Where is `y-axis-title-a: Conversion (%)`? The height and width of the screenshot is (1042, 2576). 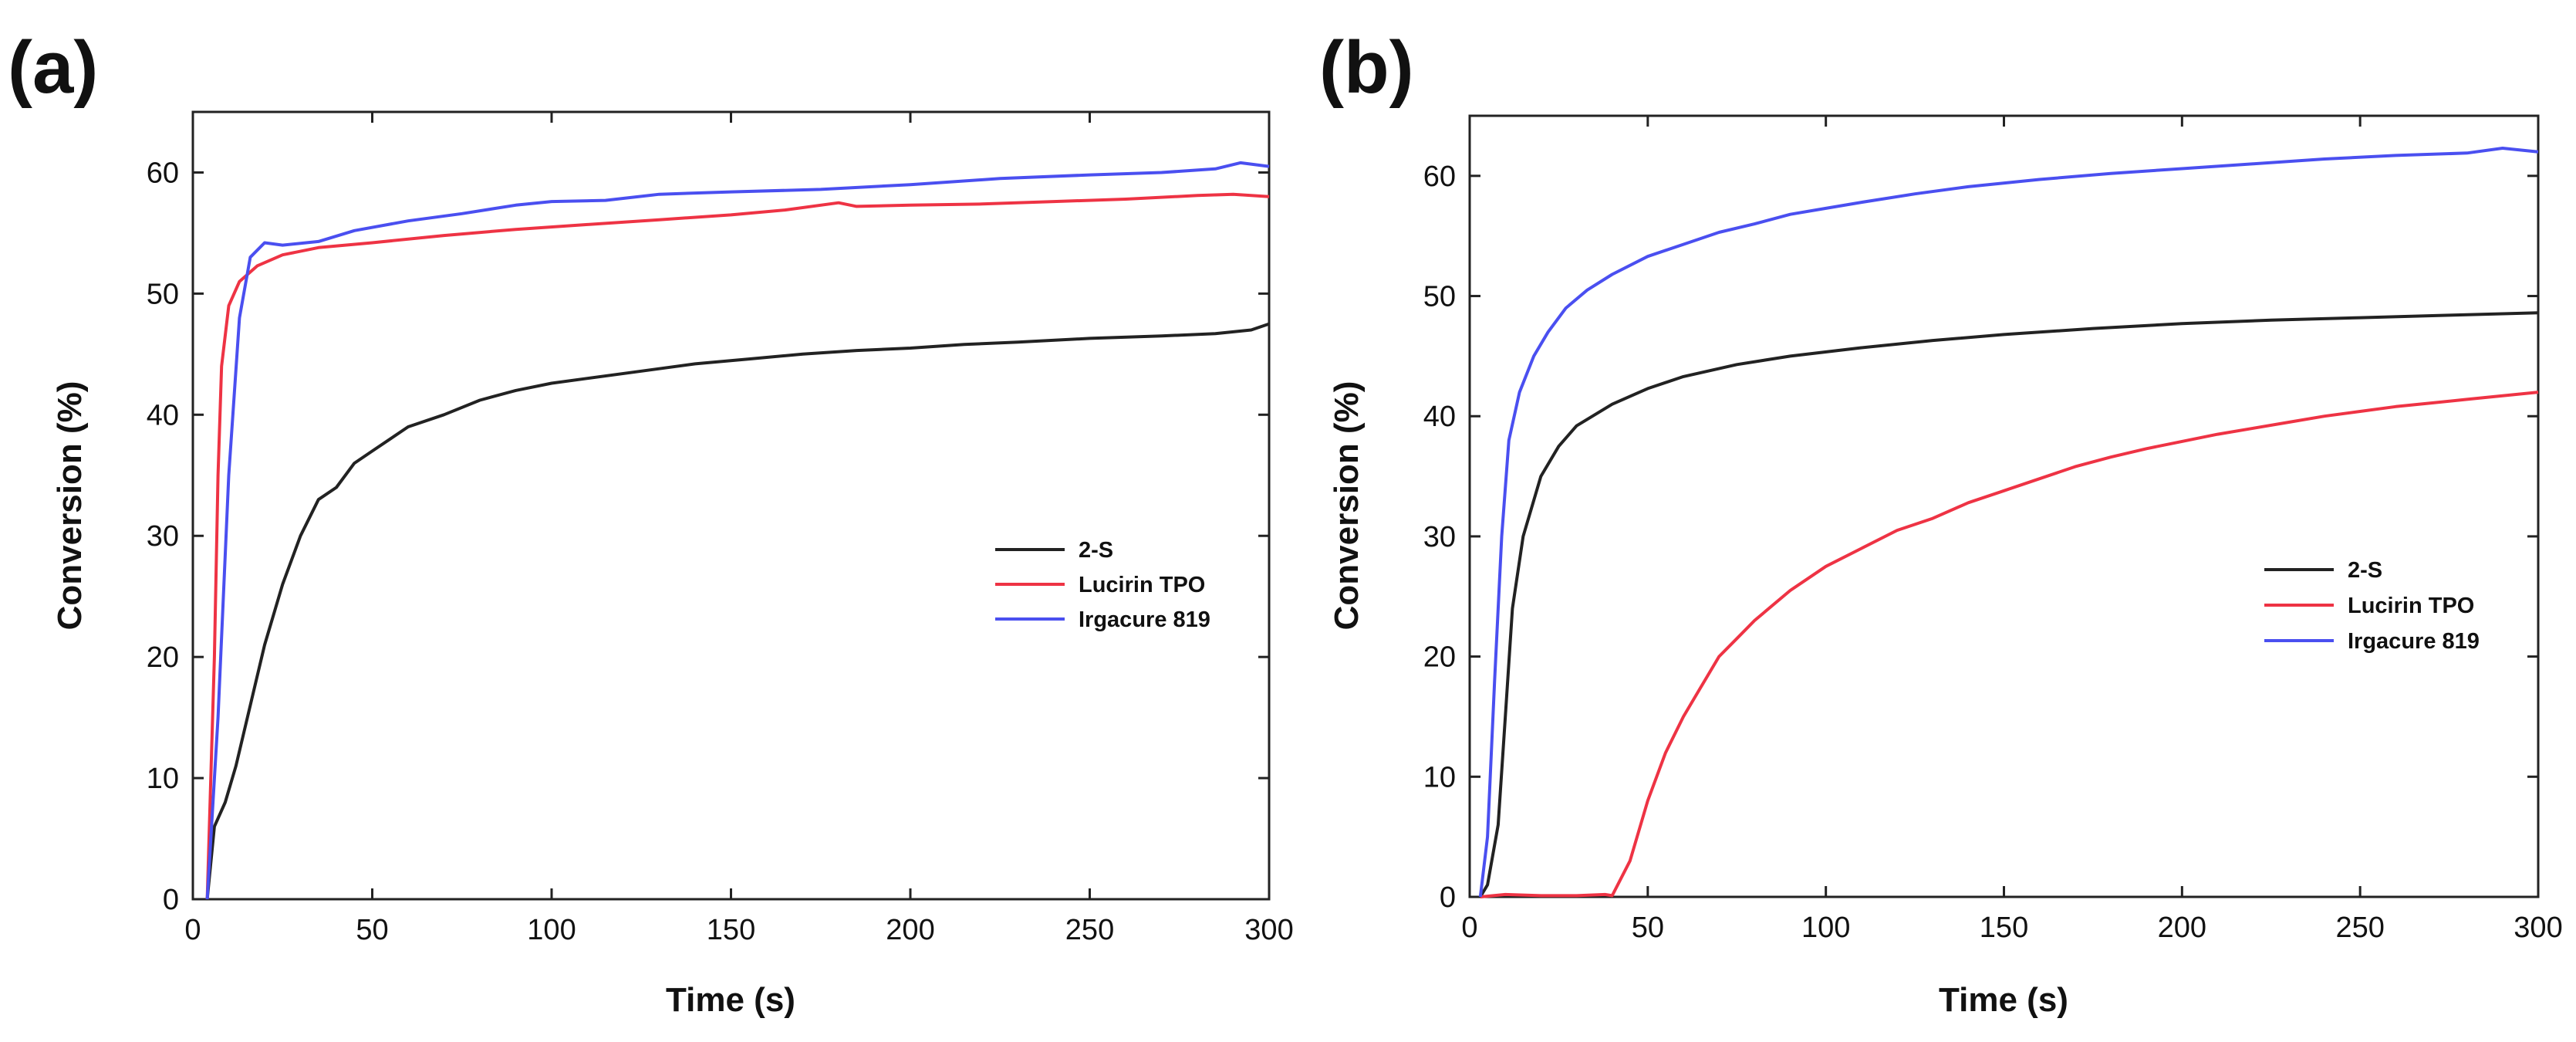 y-axis-title-a: Conversion (%) is located at coordinates (70, 506).